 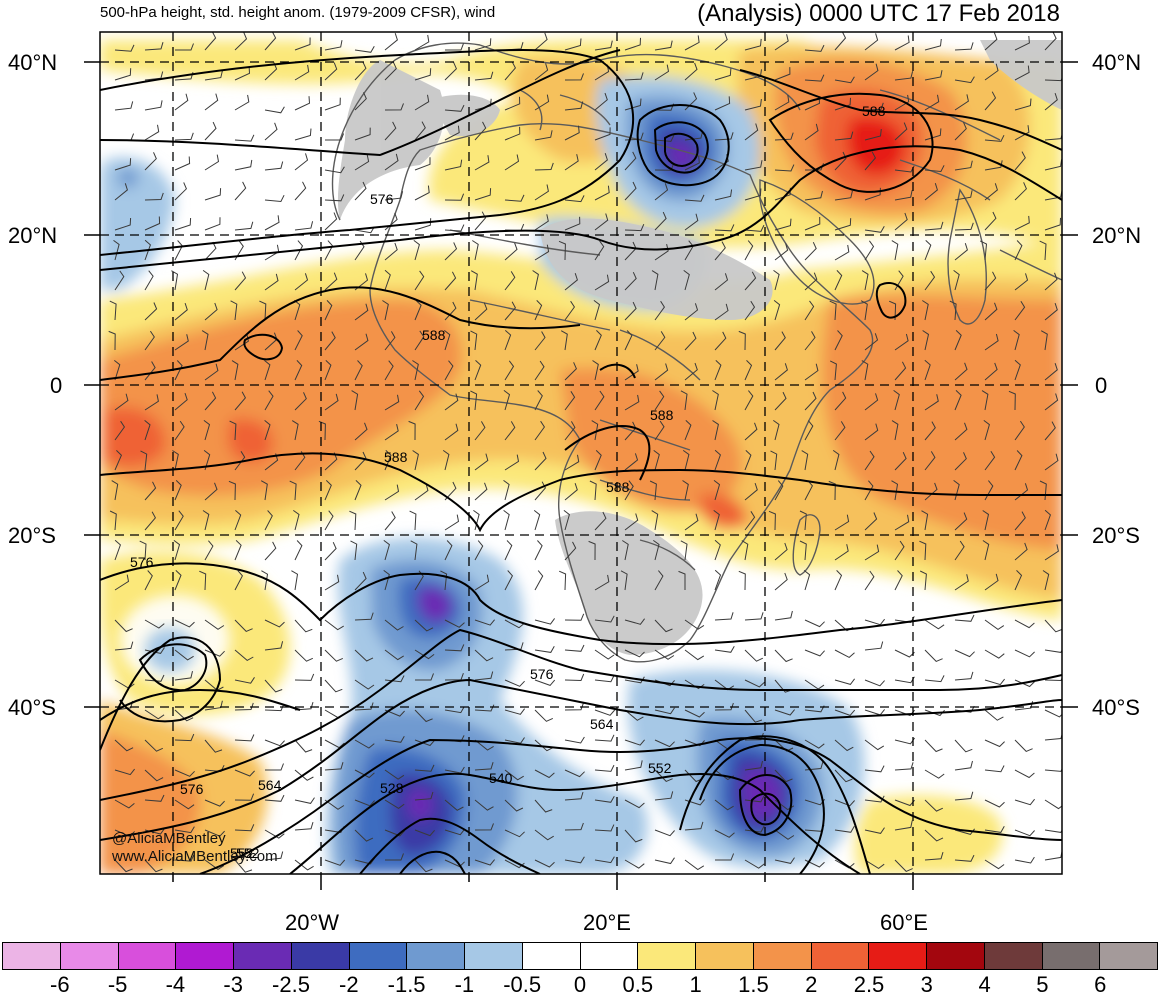 I want to click on contour-label: 588, so click(x=874, y=111).